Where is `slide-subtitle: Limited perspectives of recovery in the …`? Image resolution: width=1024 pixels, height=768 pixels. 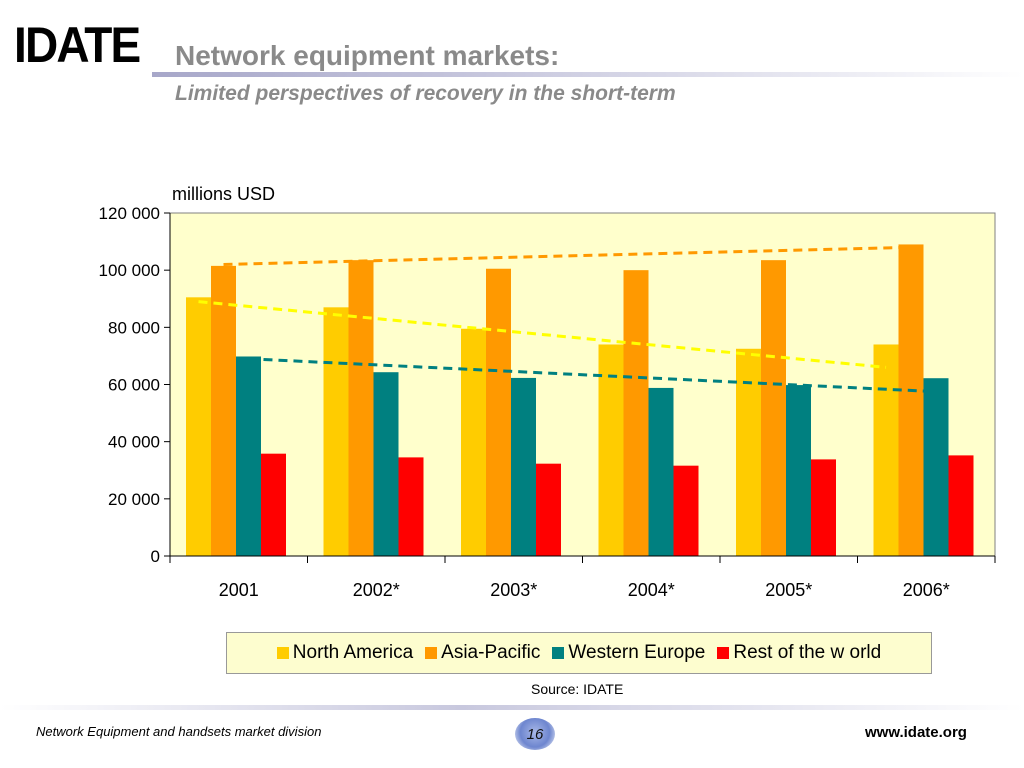 slide-subtitle: Limited perspectives of recovery in the … is located at coordinates (425, 93).